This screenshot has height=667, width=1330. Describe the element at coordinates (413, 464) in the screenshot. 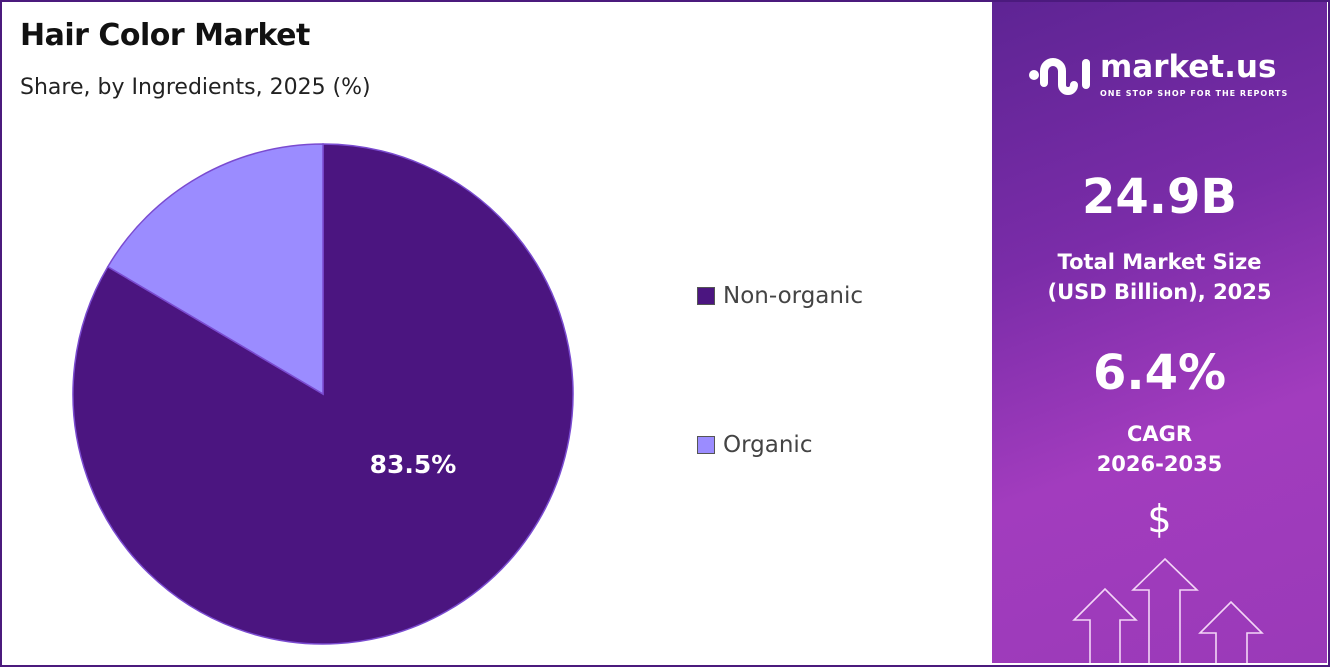

I see `data-label: 83.5%` at that location.